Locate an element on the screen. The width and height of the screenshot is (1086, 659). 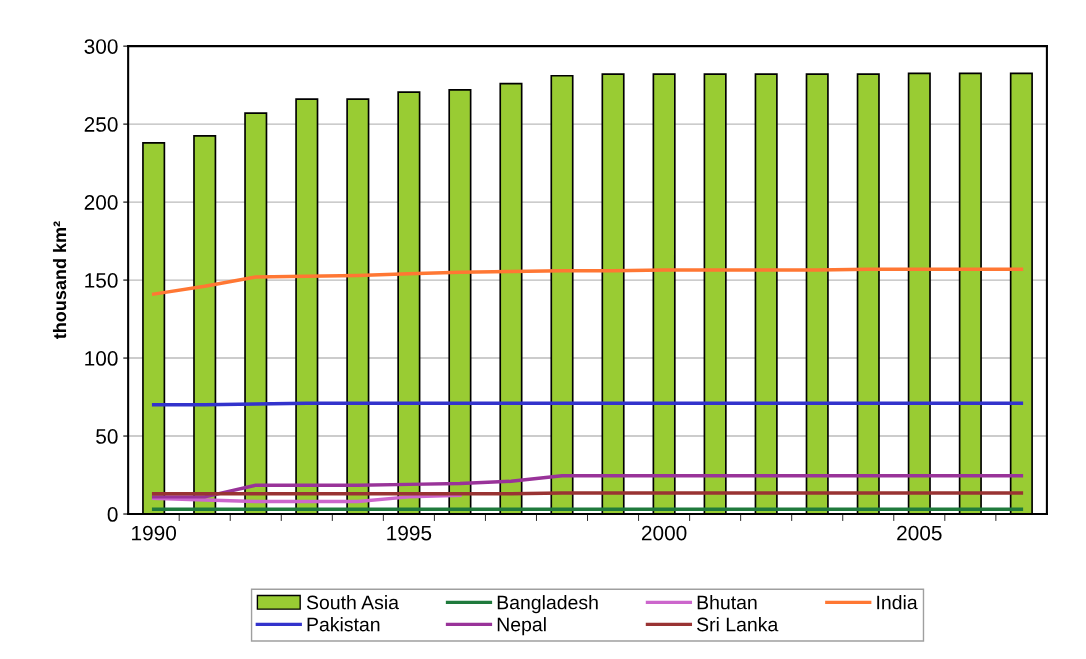
legend-label: Sri Lanka is located at coordinates (738, 624).